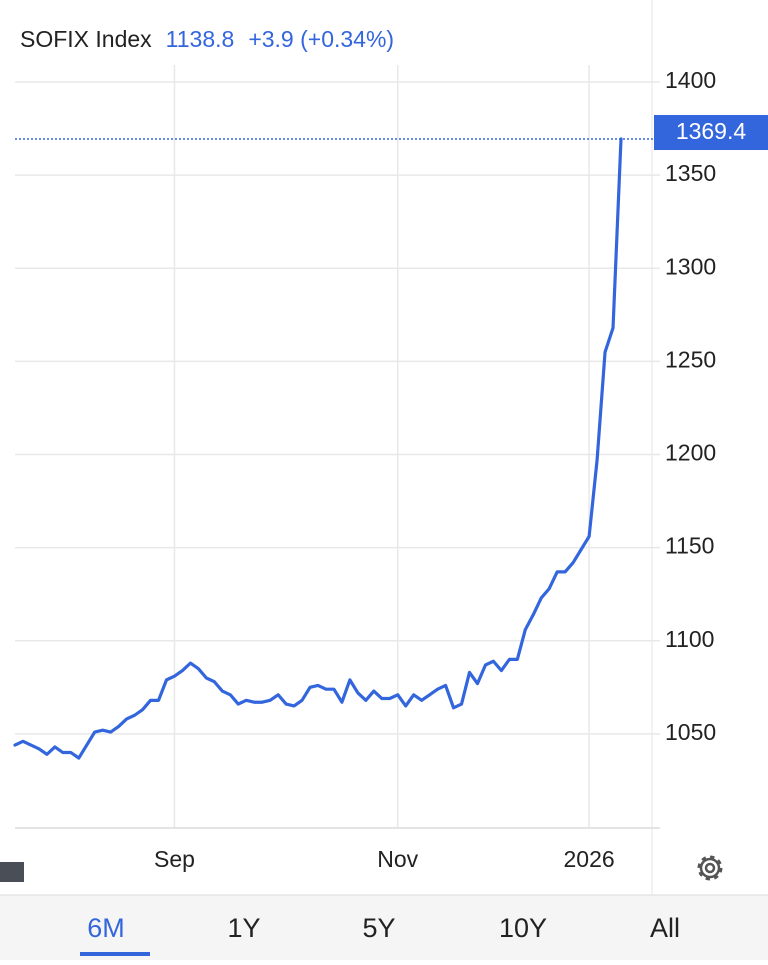 The width and height of the screenshot is (768, 965). I want to click on y-tick-label: 1100, so click(689, 639).